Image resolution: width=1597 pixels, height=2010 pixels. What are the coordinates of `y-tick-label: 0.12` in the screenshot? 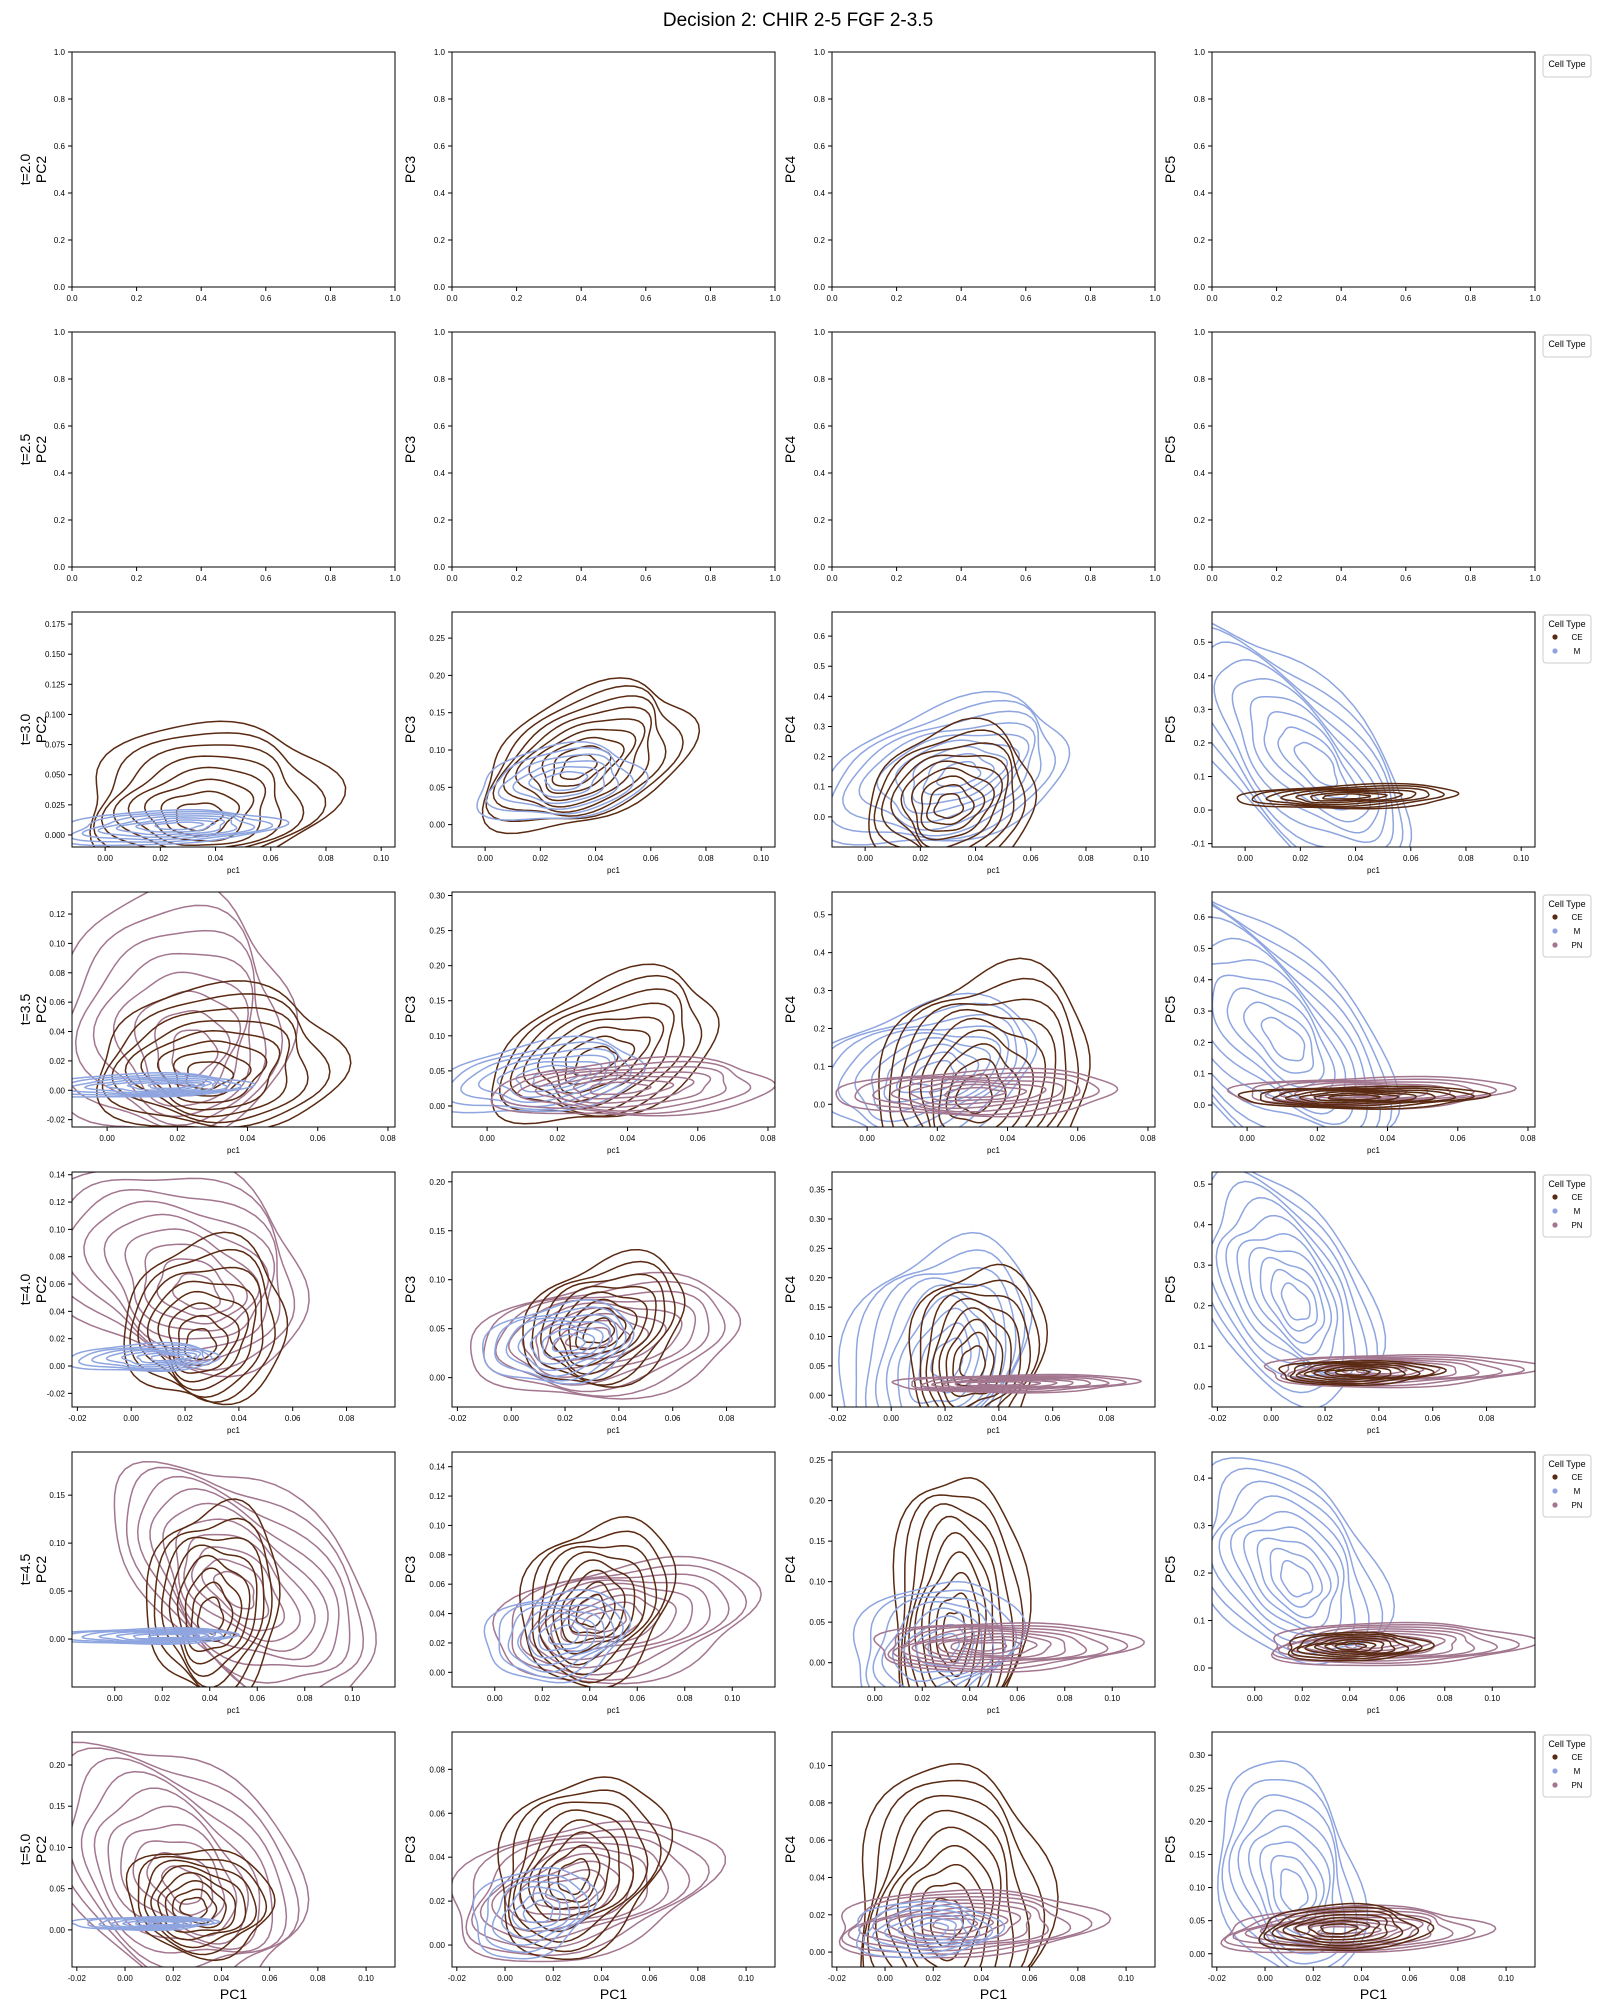 It's located at (57, 1202).